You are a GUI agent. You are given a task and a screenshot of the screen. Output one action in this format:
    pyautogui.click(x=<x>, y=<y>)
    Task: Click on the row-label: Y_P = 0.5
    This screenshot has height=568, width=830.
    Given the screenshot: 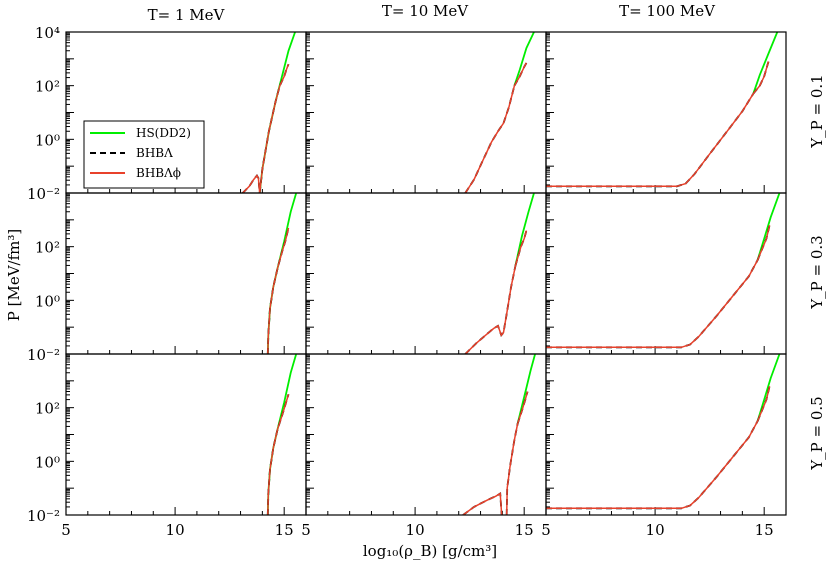 What is the action you would take?
    pyautogui.click(x=817, y=433)
    